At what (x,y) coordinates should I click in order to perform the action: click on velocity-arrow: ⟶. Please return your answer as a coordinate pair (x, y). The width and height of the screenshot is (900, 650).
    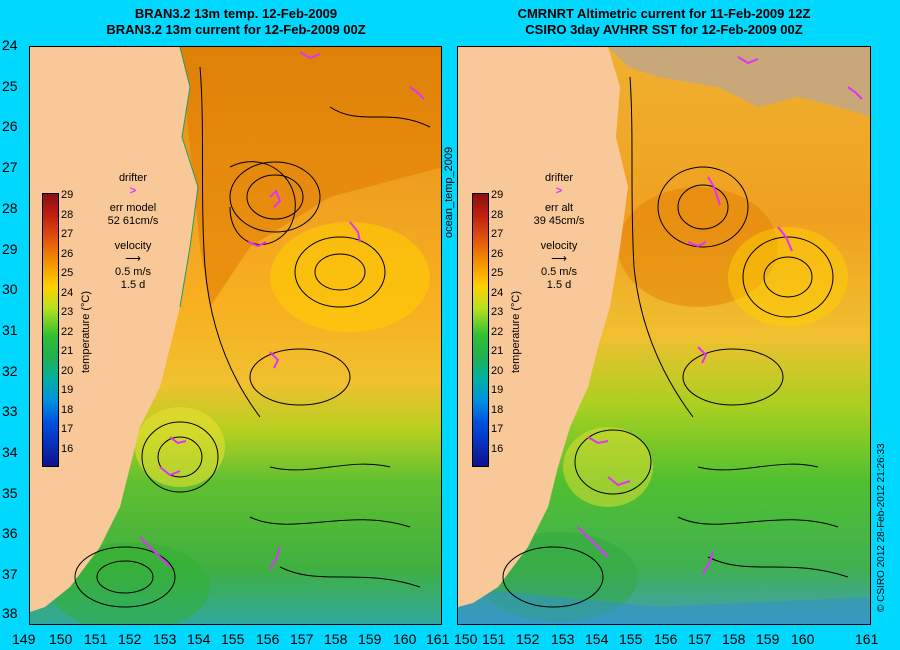
    Looking at the image, I should click on (133, 259).